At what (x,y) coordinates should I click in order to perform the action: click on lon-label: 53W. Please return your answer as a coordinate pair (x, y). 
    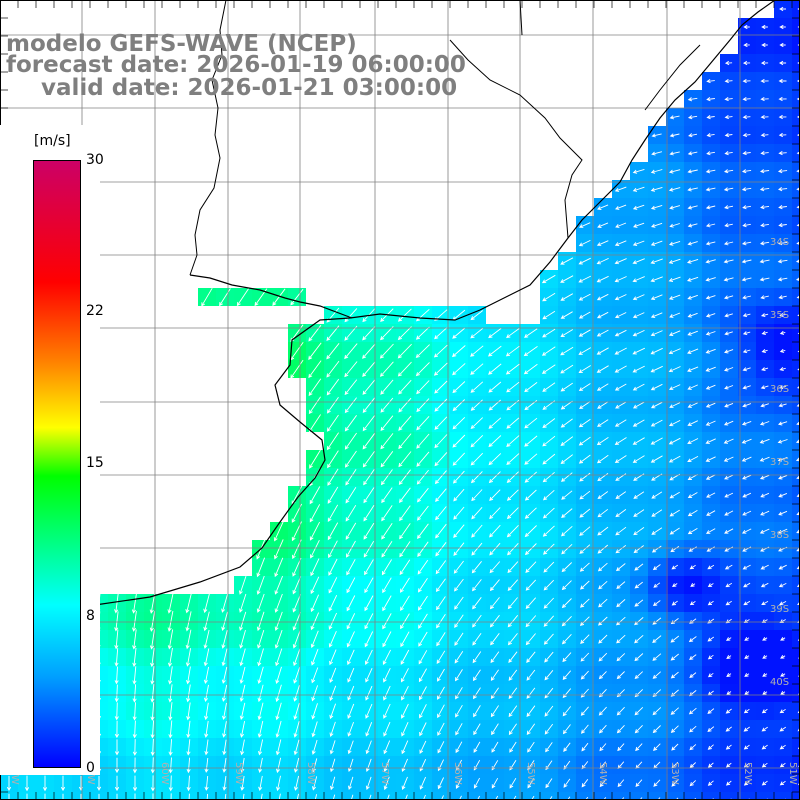
    Looking at the image, I should click on (674, 773).